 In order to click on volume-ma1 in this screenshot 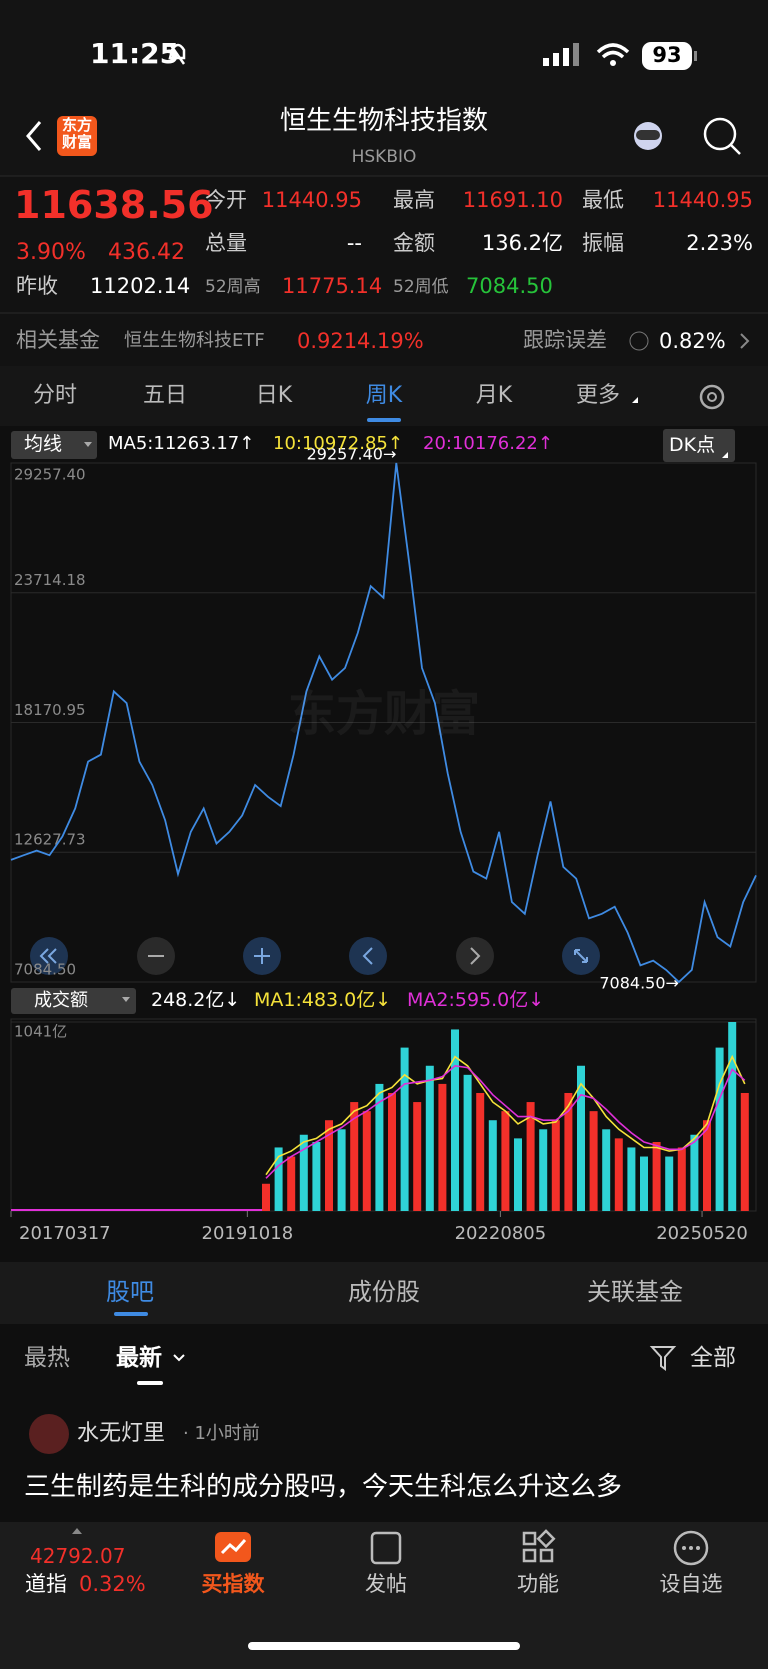, I will do `click(505, 1115)`.